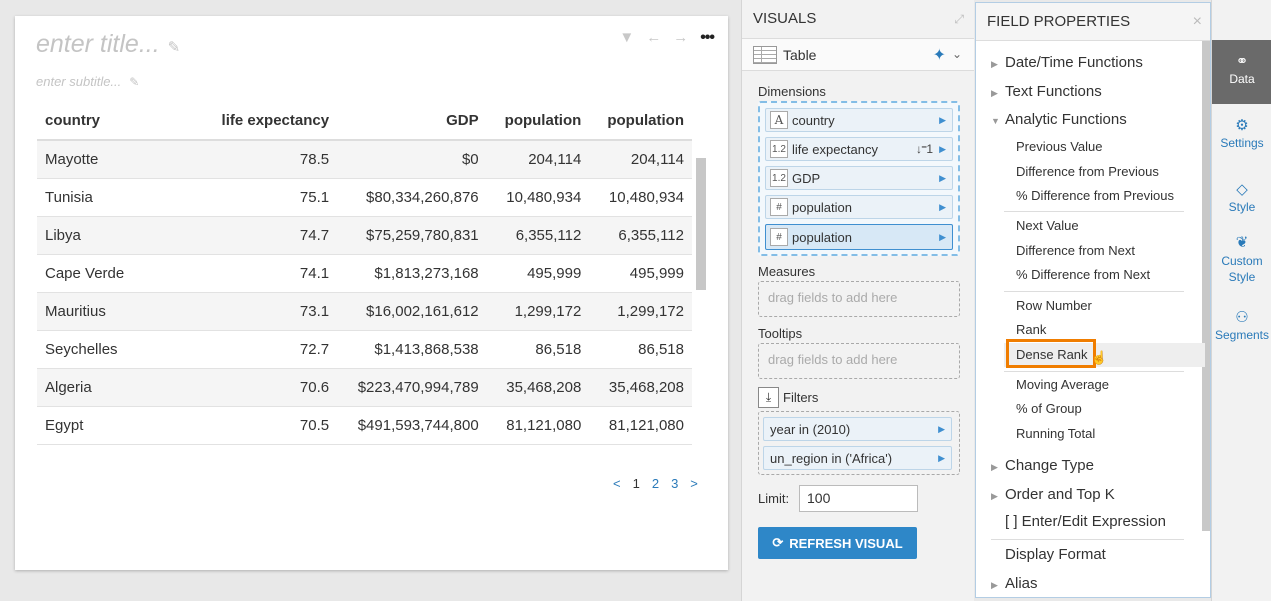 The width and height of the screenshot is (1271, 601). I want to click on table-cell: 72.7, so click(262, 349).